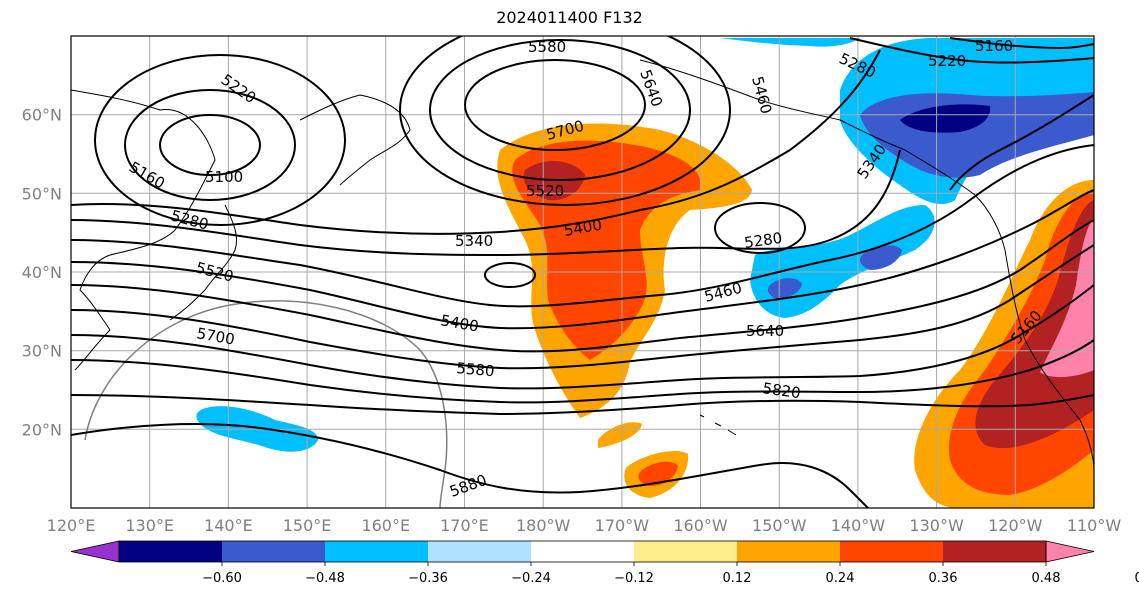  What do you see at coordinates (945, 118) in the screenshot?
I see `negative-anomaly-alaska-core` at bounding box center [945, 118].